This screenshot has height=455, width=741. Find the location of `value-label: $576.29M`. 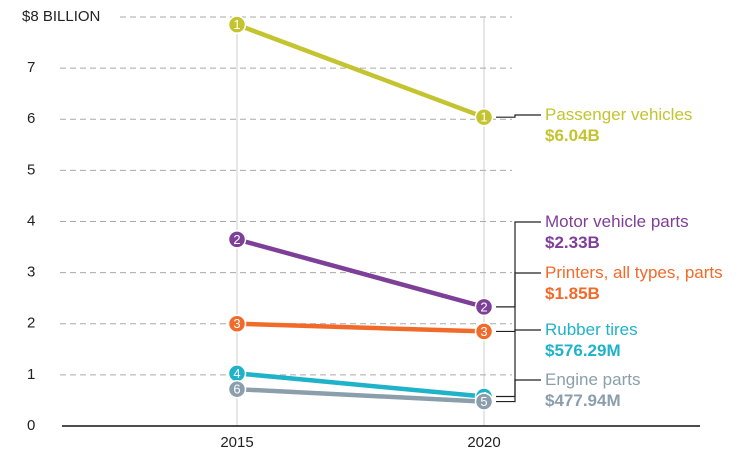

value-label: $576.29M is located at coordinates (583, 350).